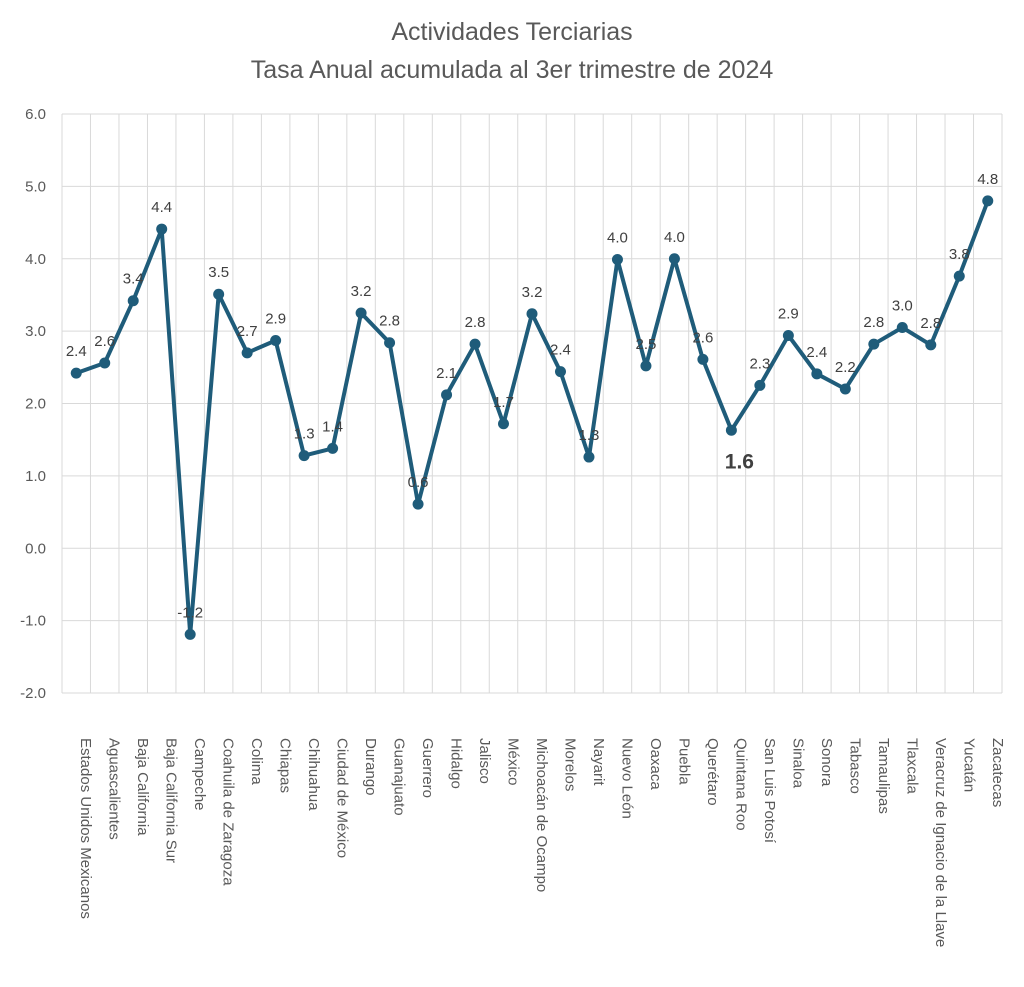  What do you see at coordinates (342, 798) in the screenshot?
I see `x-tick-label: Ciudad de México` at bounding box center [342, 798].